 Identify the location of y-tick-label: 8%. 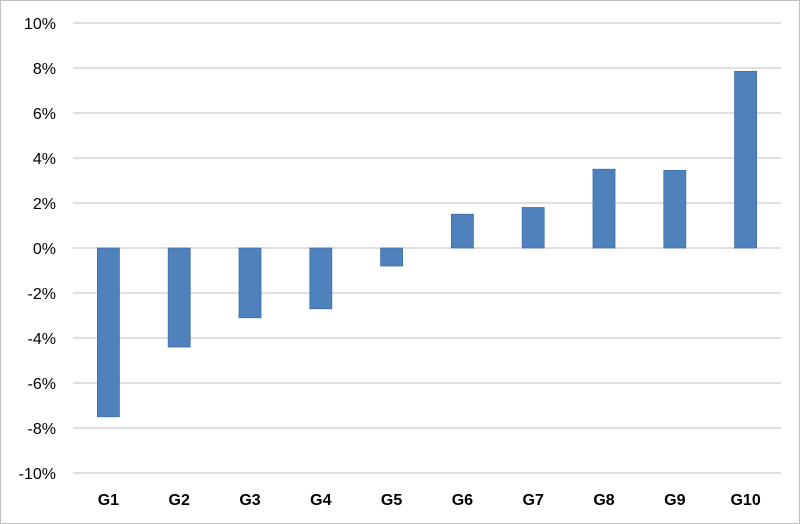
(44, 69).